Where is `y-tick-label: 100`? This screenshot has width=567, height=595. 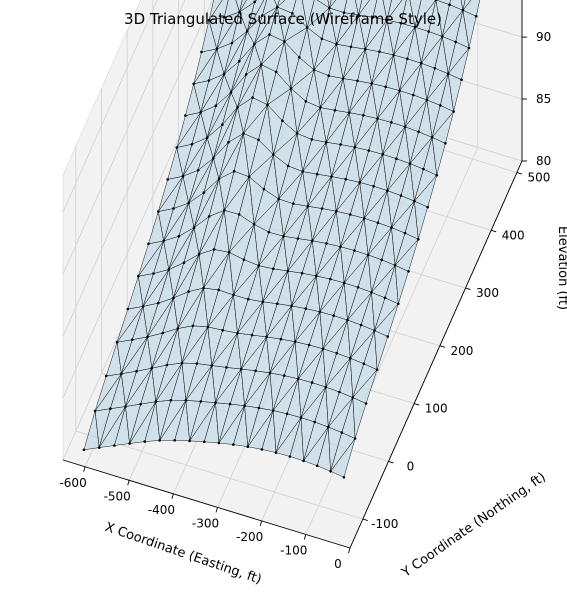 y-tick-label: 100 is located at coordinates (436, 409).